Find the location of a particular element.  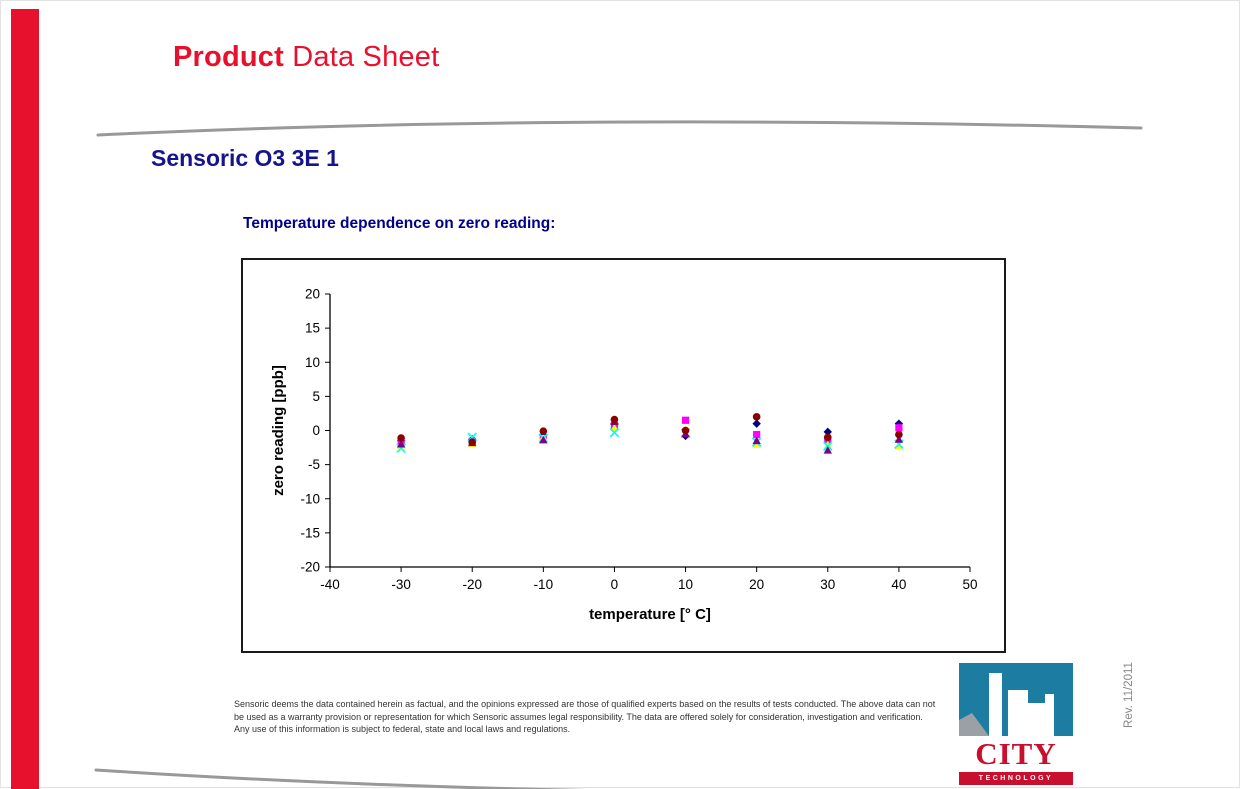

product-heading: Sensoric O3 3E 1 is located at coordinates (245, 158).